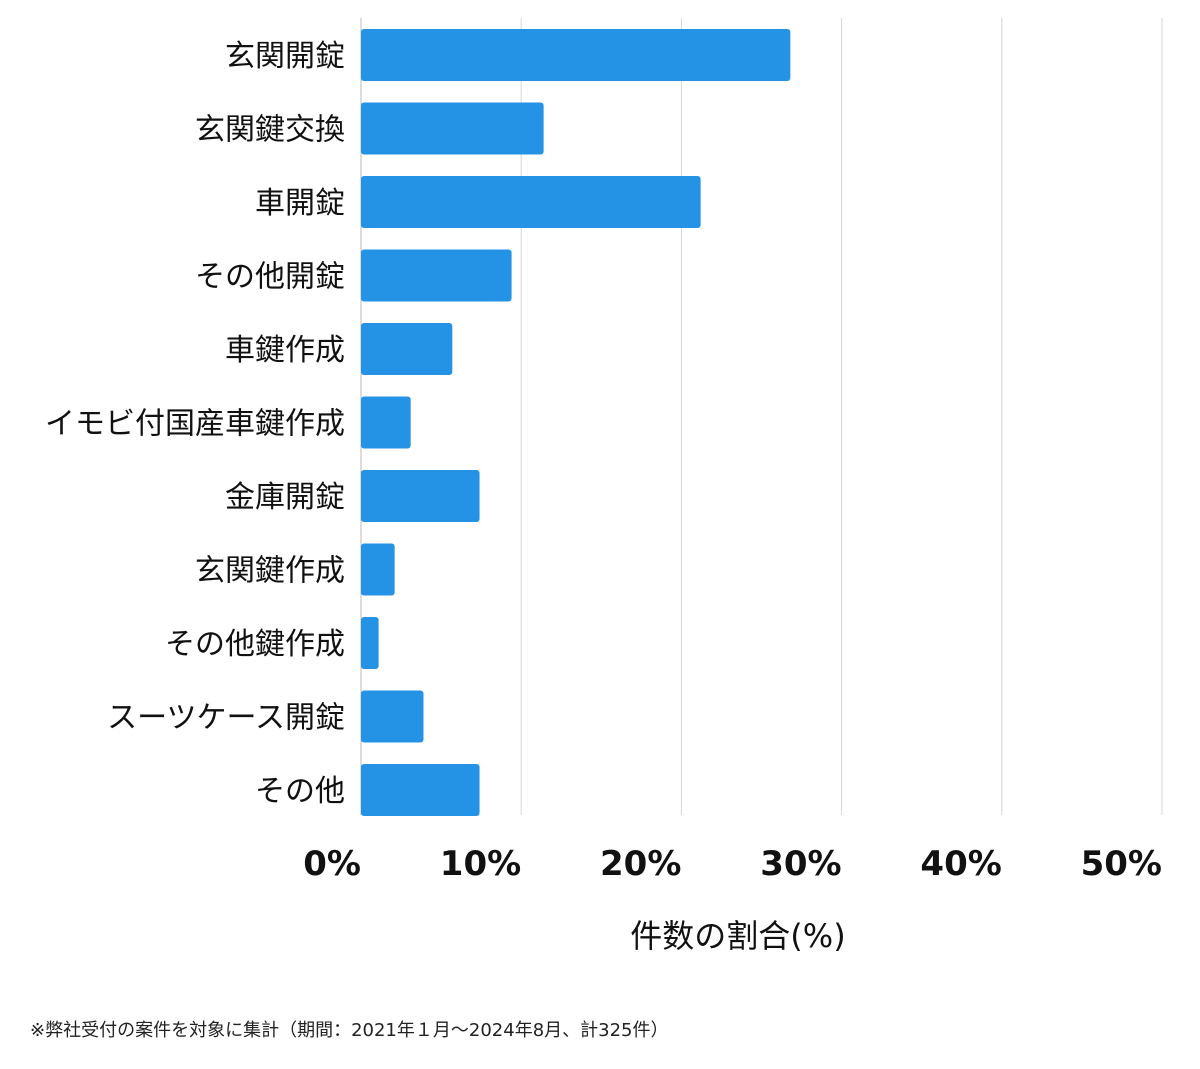  Describe the element at coordinates (300, 203) in the screenshot. I see `y-tick-label: 車開錠` at that location.